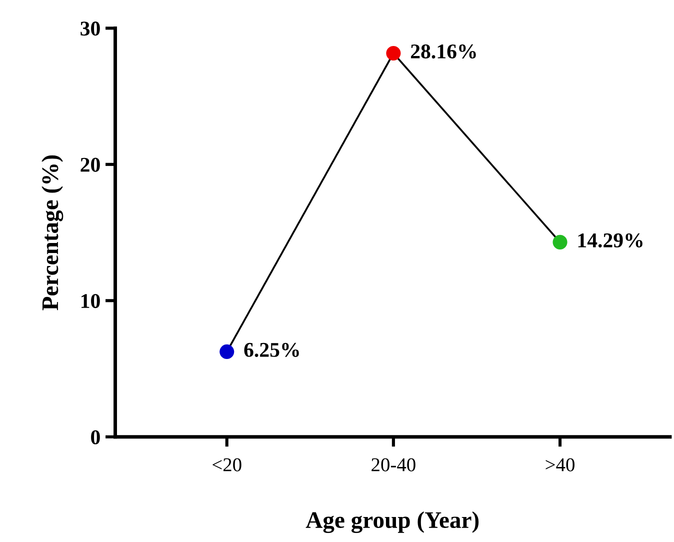  Describe the element at coordinates (394, 465) in the screenshot. I see `x-tick-label: 20-40` at that location.